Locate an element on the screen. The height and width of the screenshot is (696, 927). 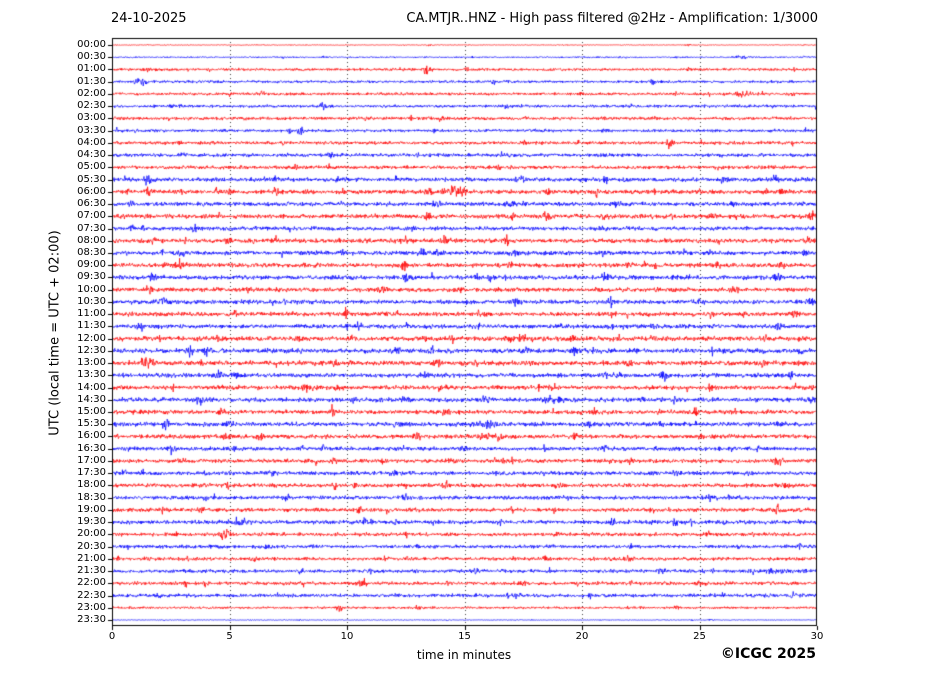
y-tick-label: 16:00 is located at coordinates (91, 436).